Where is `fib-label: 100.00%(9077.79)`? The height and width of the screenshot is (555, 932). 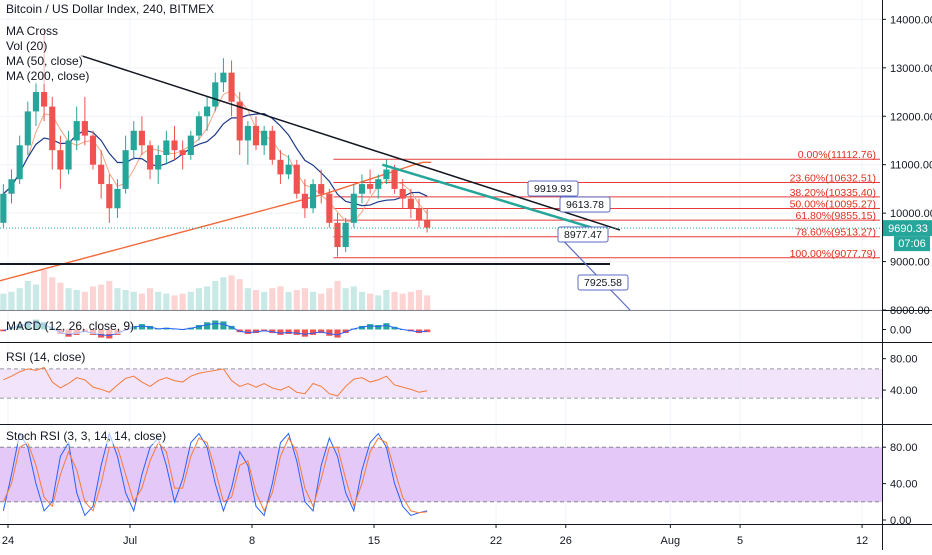 fib-label: 100.00%(9077.79) is located at coordinates (833, 254).